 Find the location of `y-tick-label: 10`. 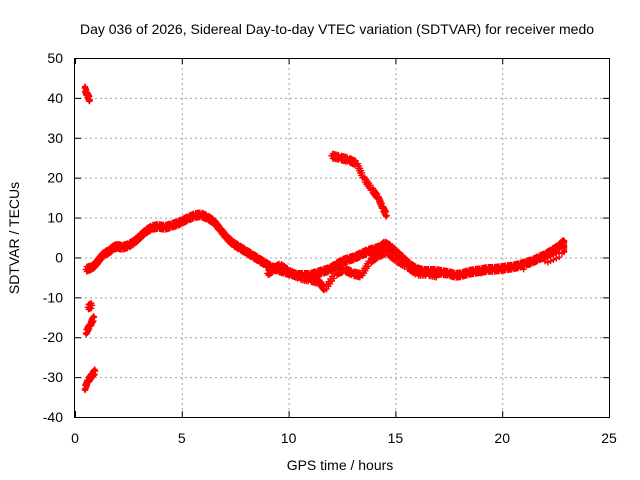

y-tick-label: 10 is located at coordinates (55, 218).